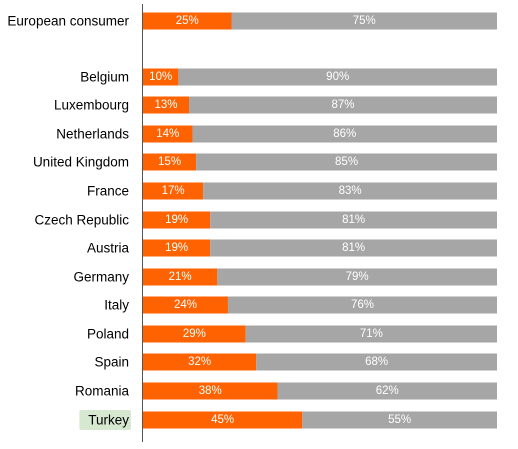  I want to click on data-label-poland-series-1: 29%, so click(194, 334).